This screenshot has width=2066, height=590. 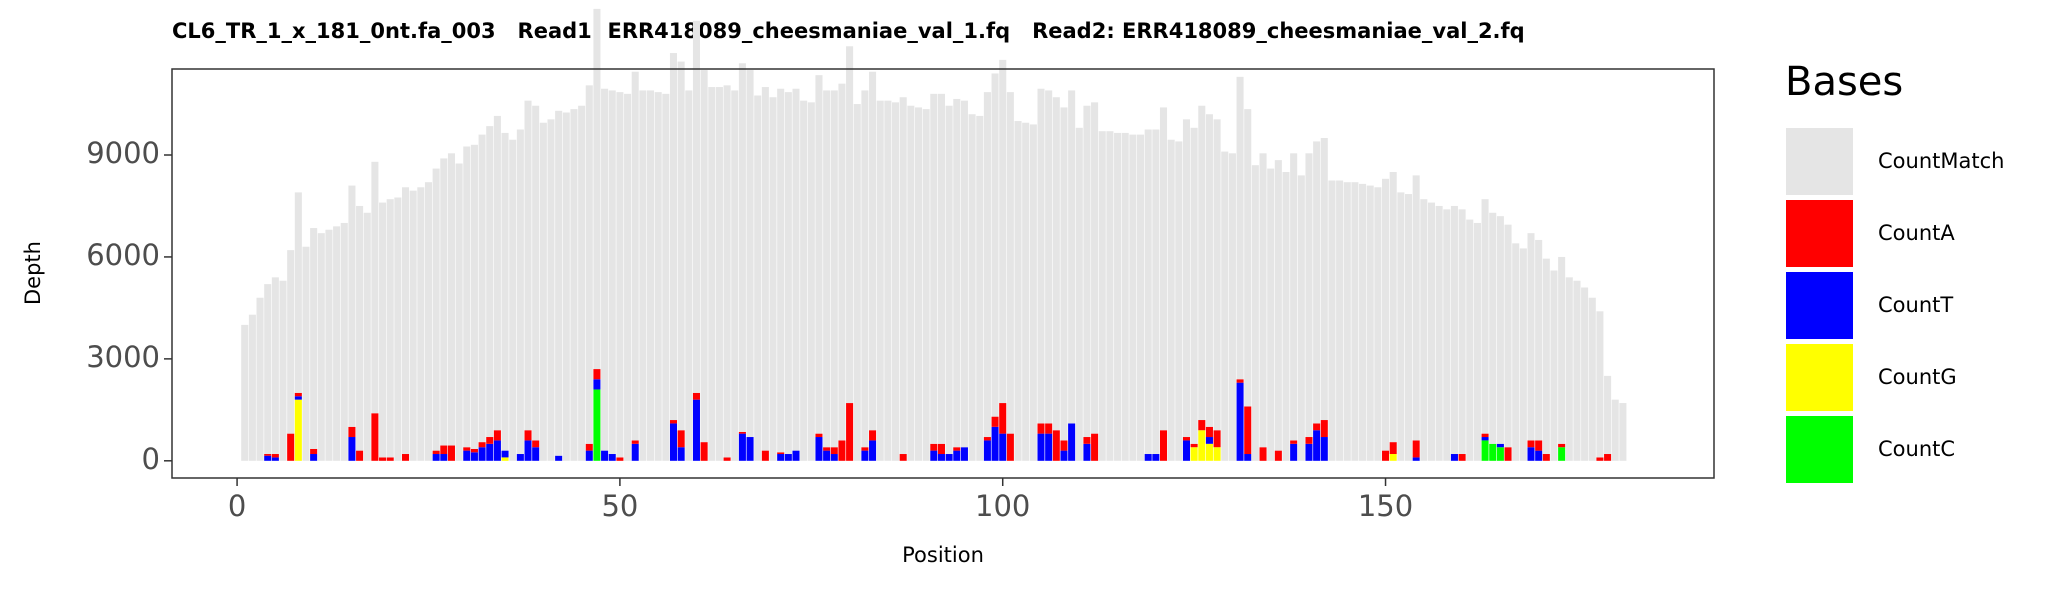 What do you see at coordinates (33, 273) in the screenshot?
I see `y-axis-label: Depth` at bounding box center [33, 273].